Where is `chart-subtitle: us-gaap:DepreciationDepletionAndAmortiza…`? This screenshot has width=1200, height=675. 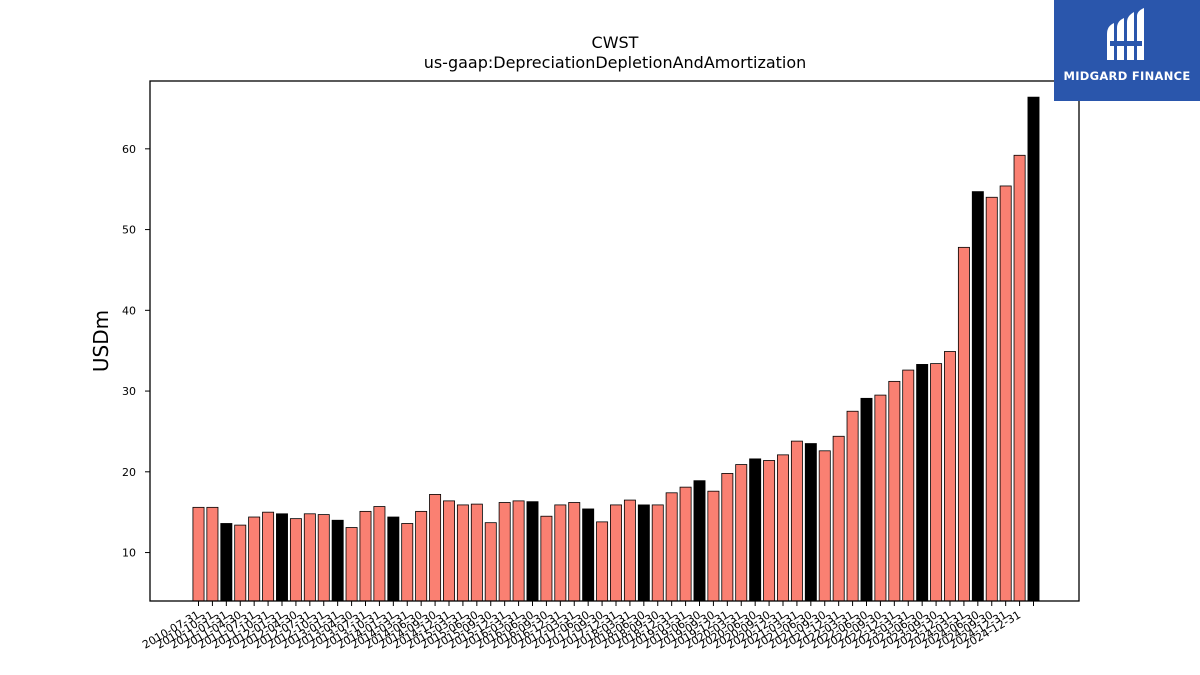 chart-subtitle: us-gaap:DepreciationDepletionAndAmortiza… is located at coordinates (615, 62).